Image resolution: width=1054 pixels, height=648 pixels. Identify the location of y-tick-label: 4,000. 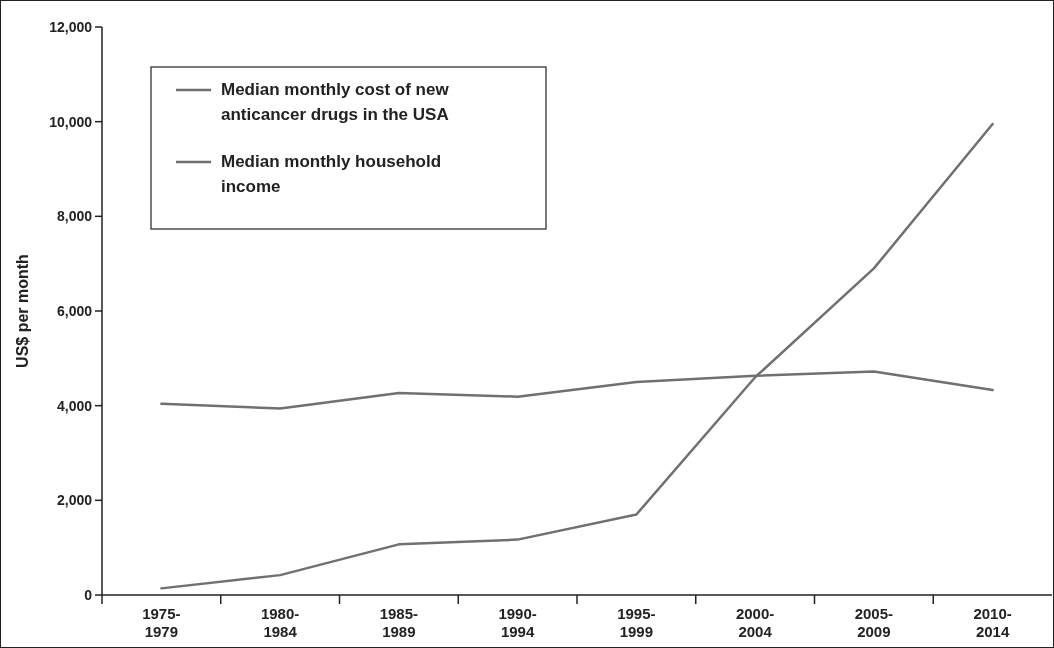
(74, 405).